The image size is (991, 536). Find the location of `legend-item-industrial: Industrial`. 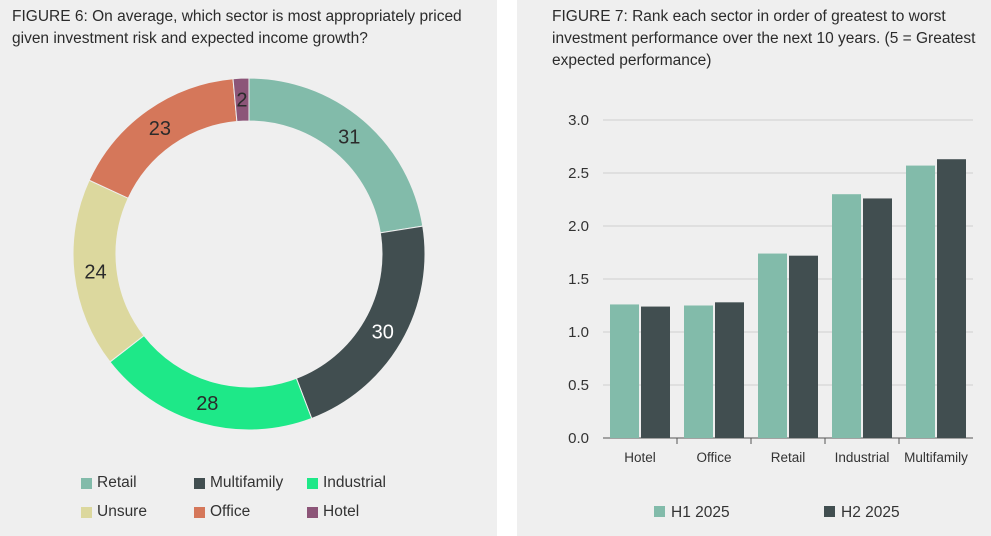

legend-item-industrial: Industrial is located at coordinates (346, 483).